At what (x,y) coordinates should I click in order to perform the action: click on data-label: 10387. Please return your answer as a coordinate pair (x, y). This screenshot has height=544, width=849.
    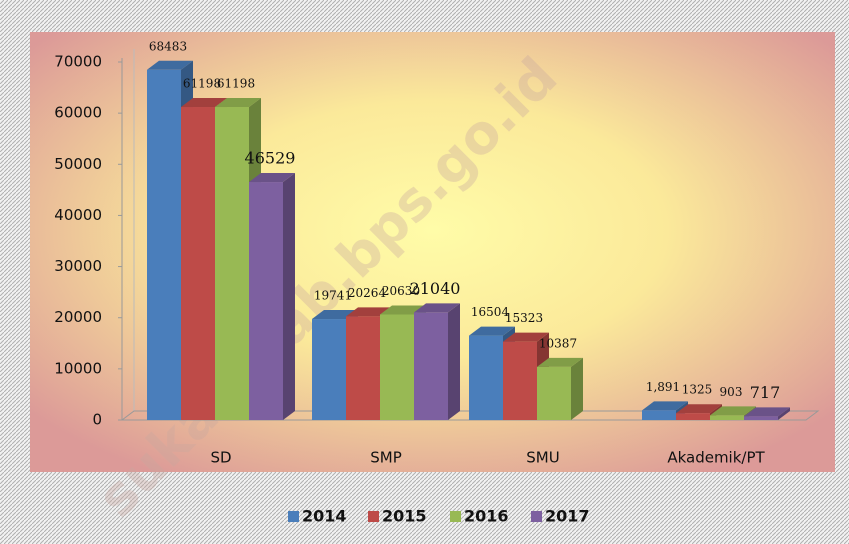
    Looking at the image, I should click on (558, 343).